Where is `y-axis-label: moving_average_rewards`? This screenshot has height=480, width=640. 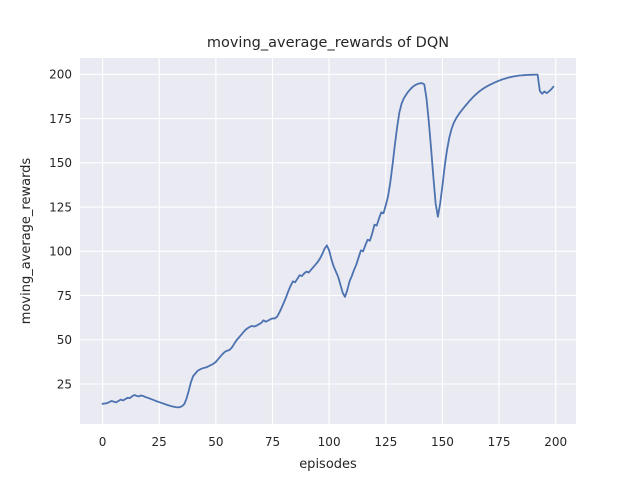
y-axis-label: moving_average_rewards is located at coordinates (26, 241).